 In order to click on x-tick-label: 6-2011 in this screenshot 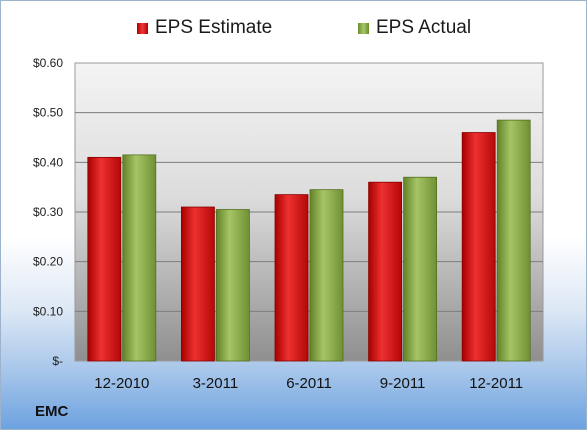, I will do `click(309, 383)`.